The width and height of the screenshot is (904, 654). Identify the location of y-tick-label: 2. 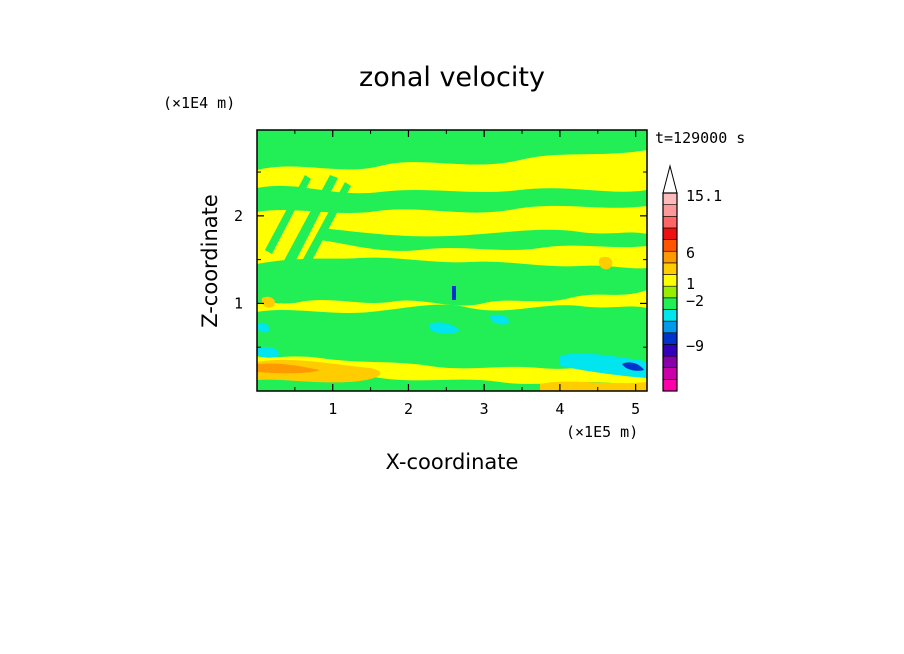
(238, 216).